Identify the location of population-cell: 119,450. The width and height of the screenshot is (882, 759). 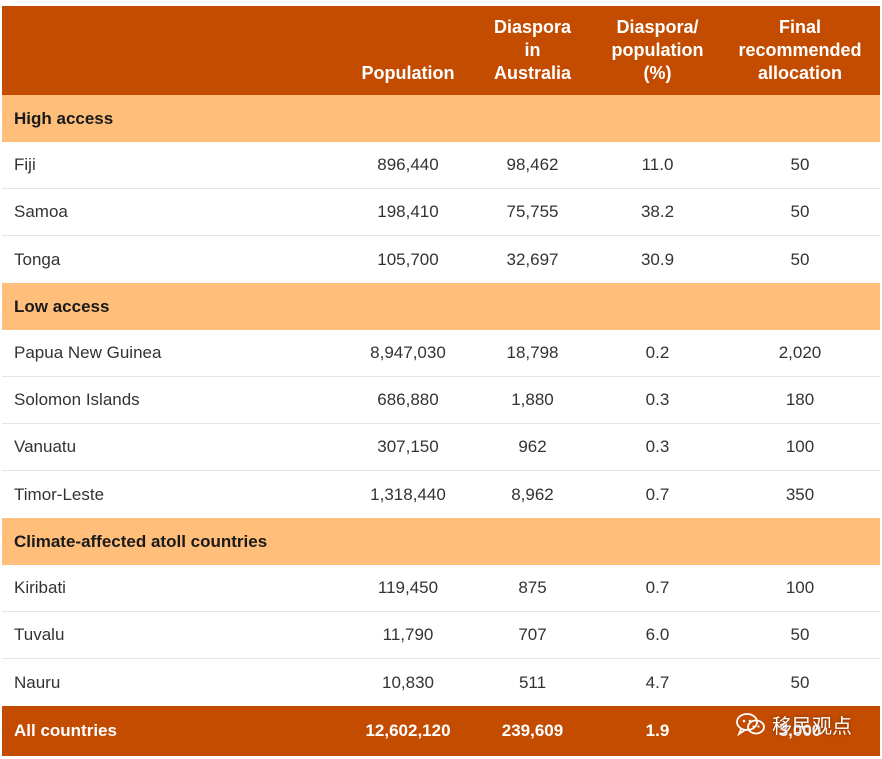
(408, 587).